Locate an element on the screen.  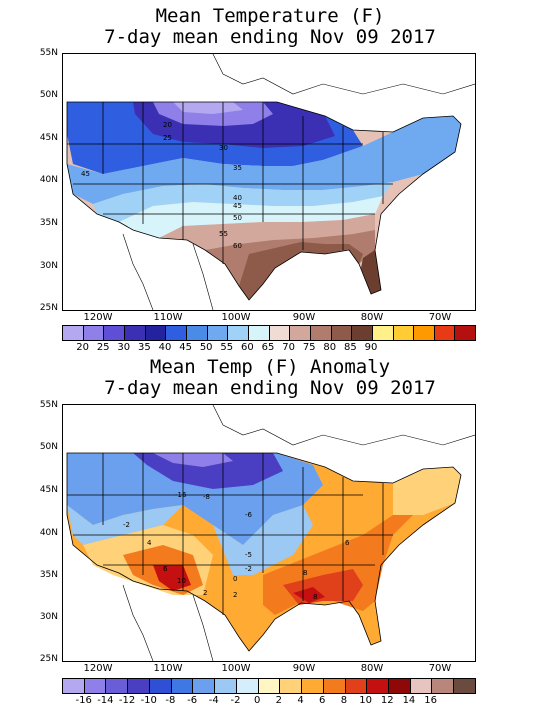
map-title-line2: 7-day mean ending Nov 09 2017 is located at coordinates (270, 37).